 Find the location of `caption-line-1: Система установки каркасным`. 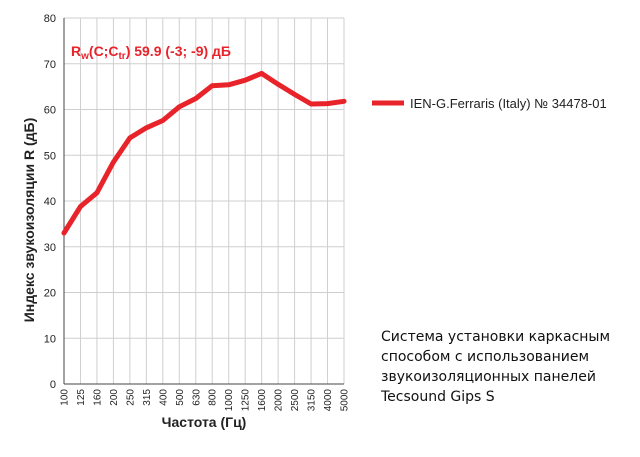

caption-line-1: Система установки каркасным is located at coordinates (496, 337).